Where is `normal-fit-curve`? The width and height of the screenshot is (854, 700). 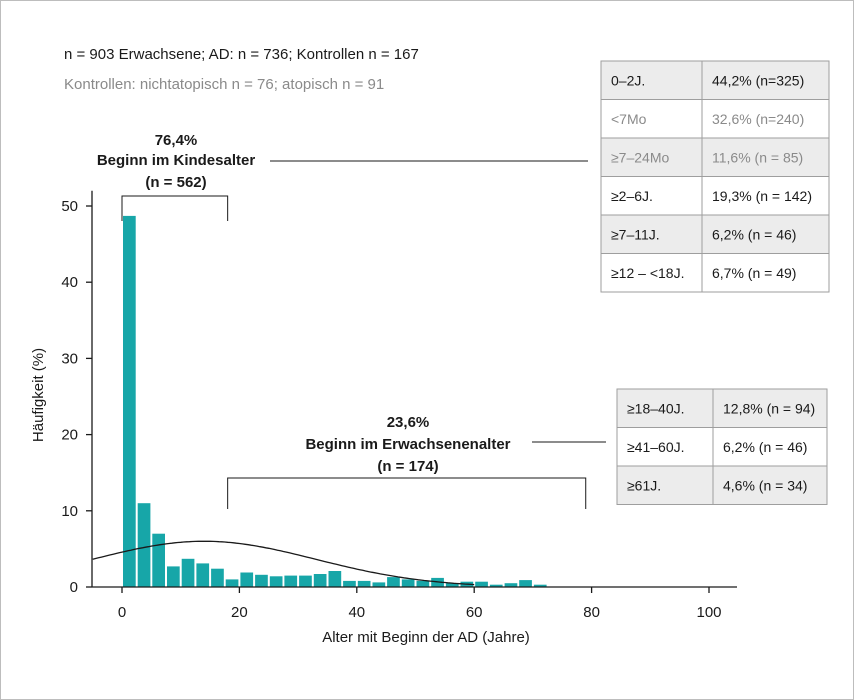 normal-fit-curve is located at coordinates (283, 563).